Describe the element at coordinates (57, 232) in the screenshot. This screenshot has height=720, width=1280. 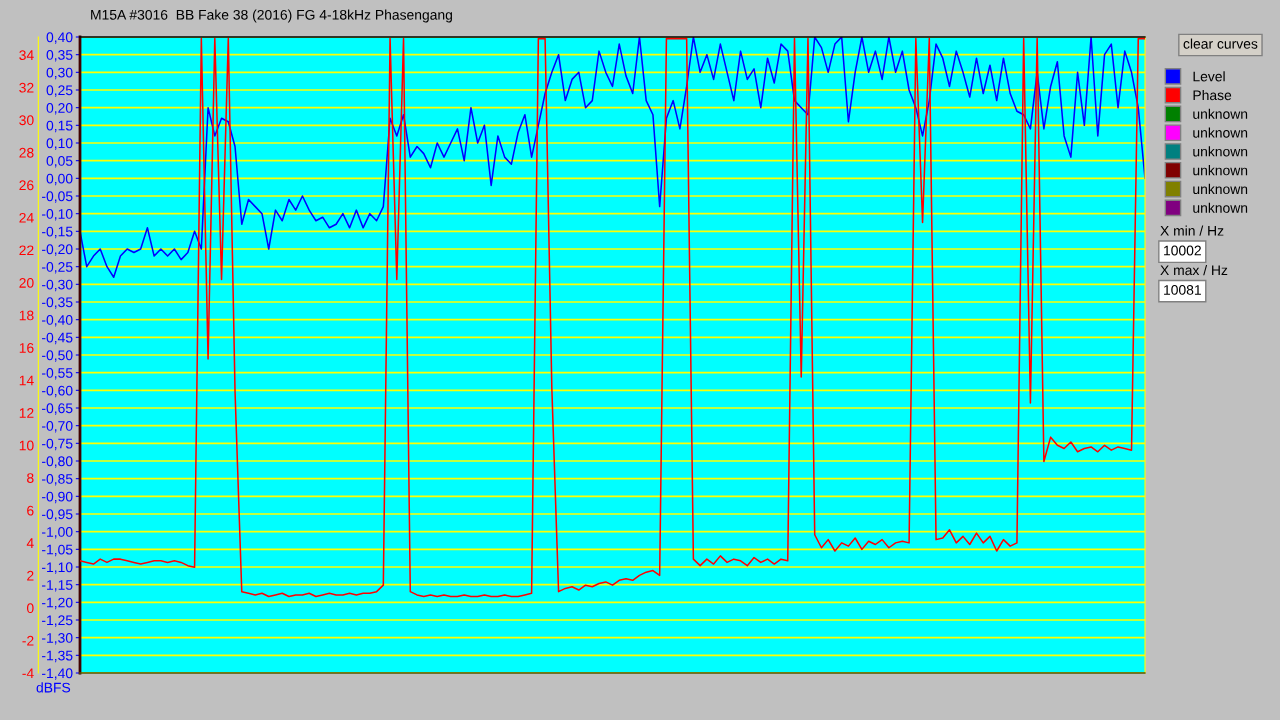
I see `y-tick-label: -0,15` at that location.